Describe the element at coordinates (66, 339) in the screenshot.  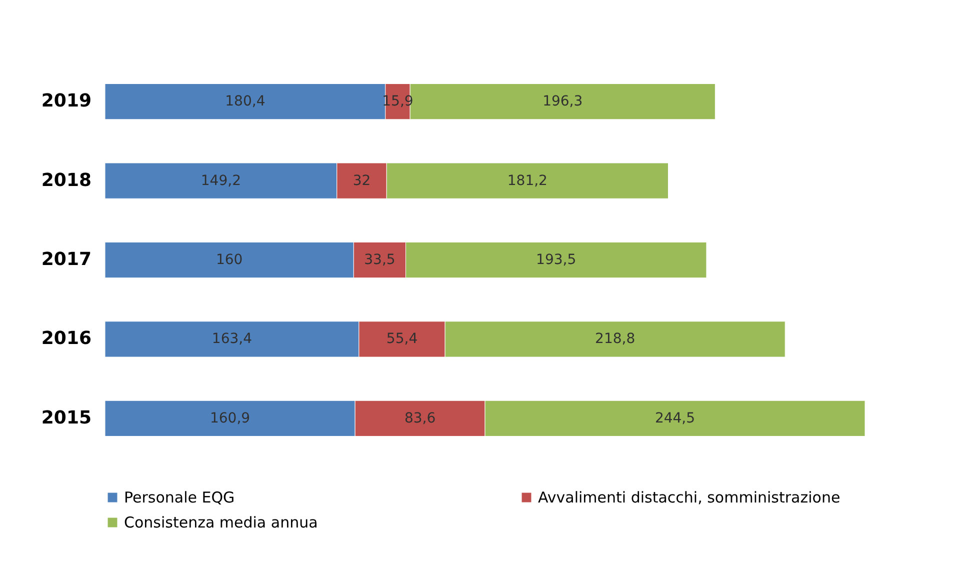
I see `y-tick-label: 2016` at that location.